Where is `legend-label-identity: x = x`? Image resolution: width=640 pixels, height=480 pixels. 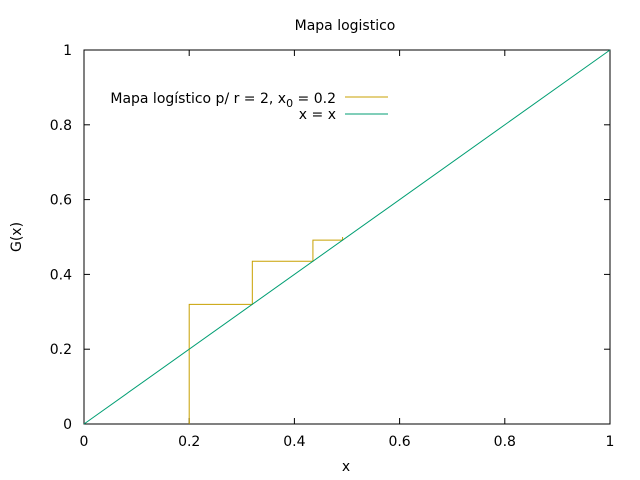
legend-label-identity: x = x is located at coordinates (317, 115).